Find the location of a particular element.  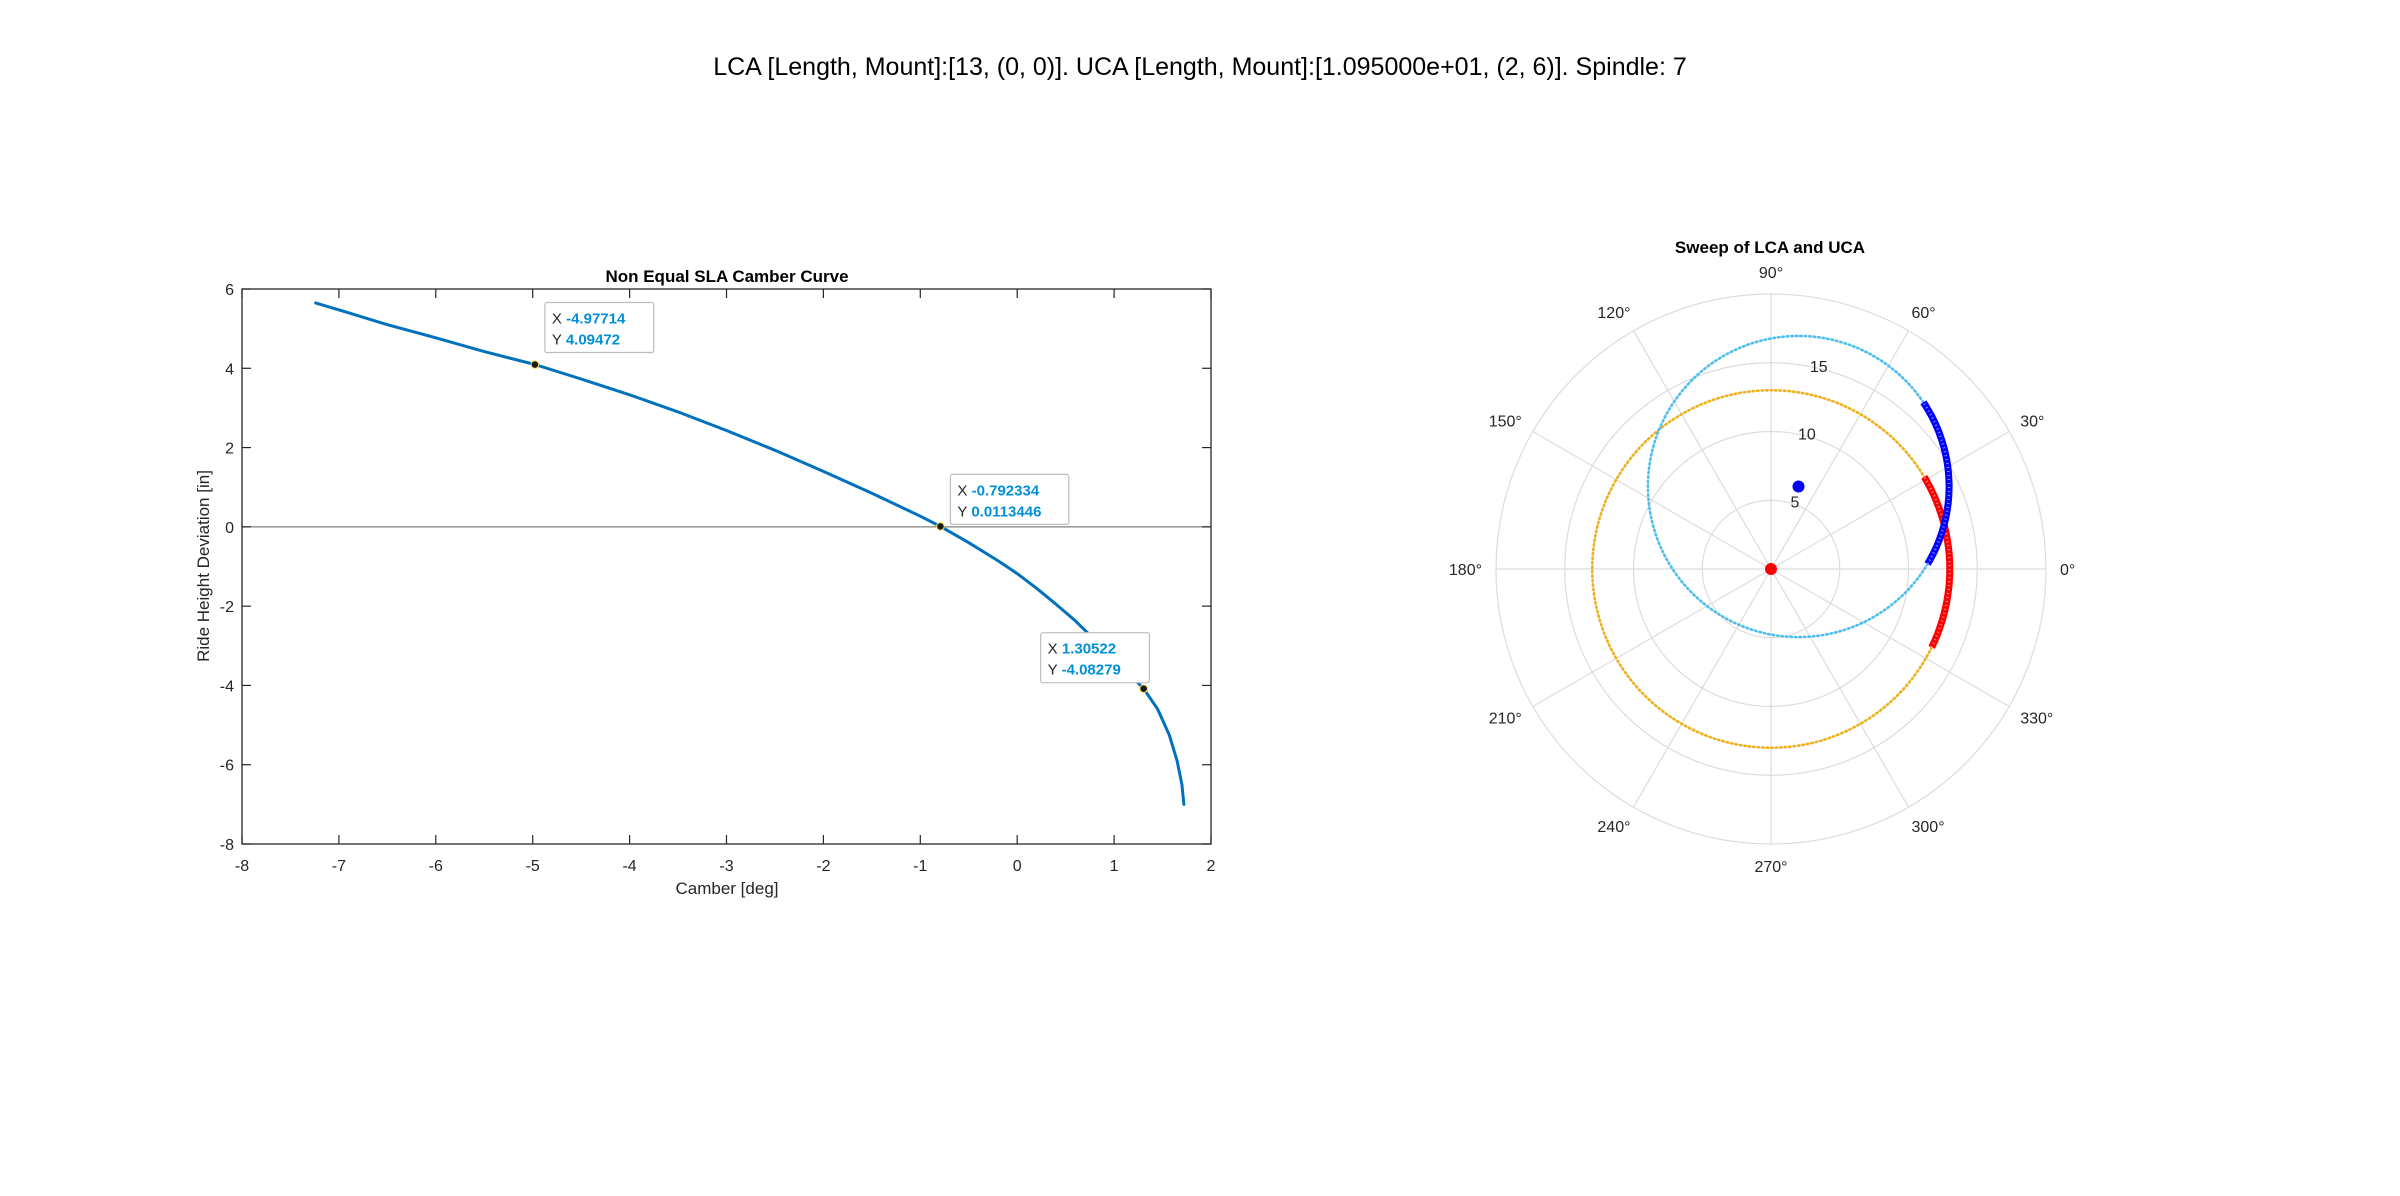

polar-r-tick-label: 10 is located at coordinates (1807, 435).